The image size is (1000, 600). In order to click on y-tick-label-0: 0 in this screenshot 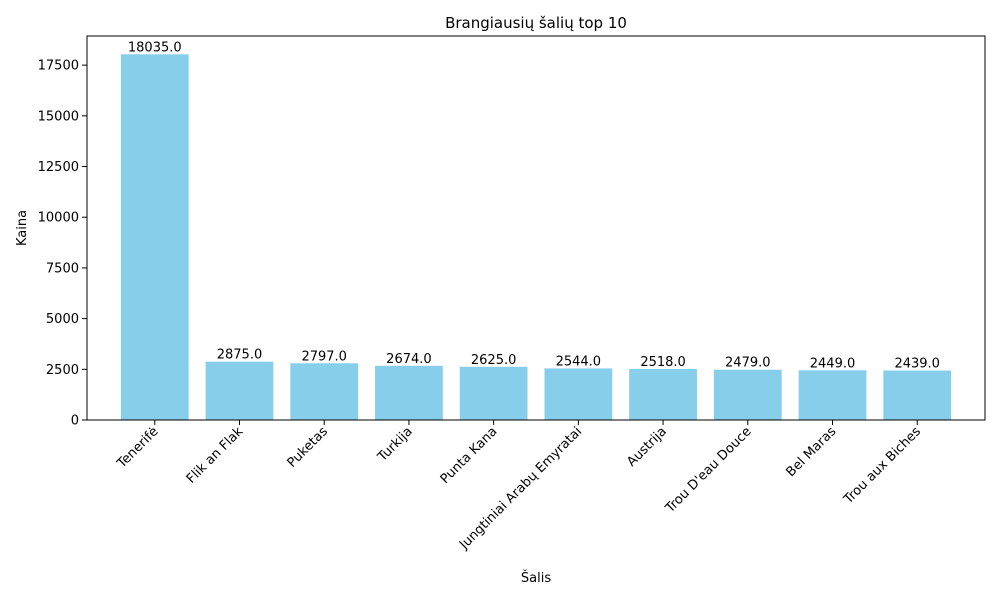, I will do `click(75, 421)`.